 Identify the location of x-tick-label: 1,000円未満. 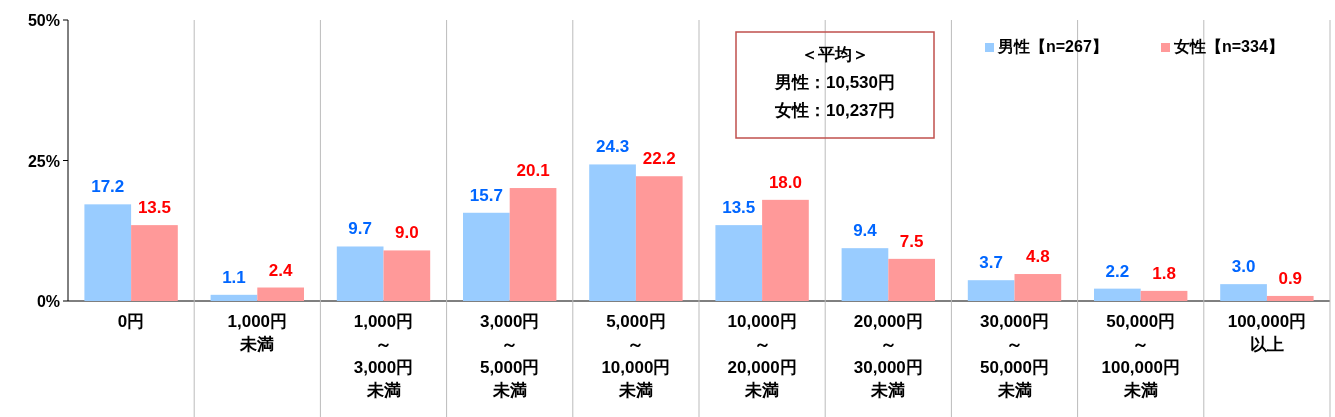
(257, 333).